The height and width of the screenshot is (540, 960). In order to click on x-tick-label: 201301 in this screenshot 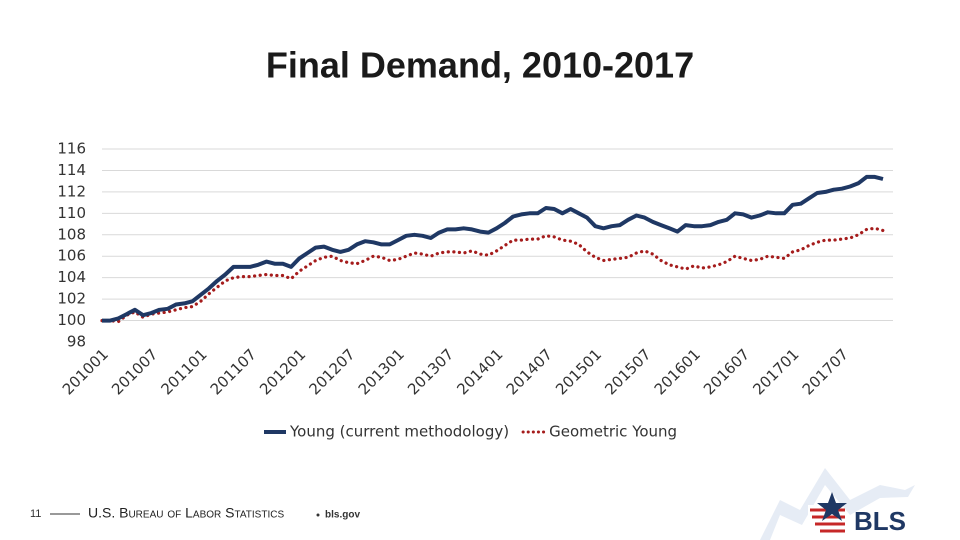, I will do `click(381, 371)`.